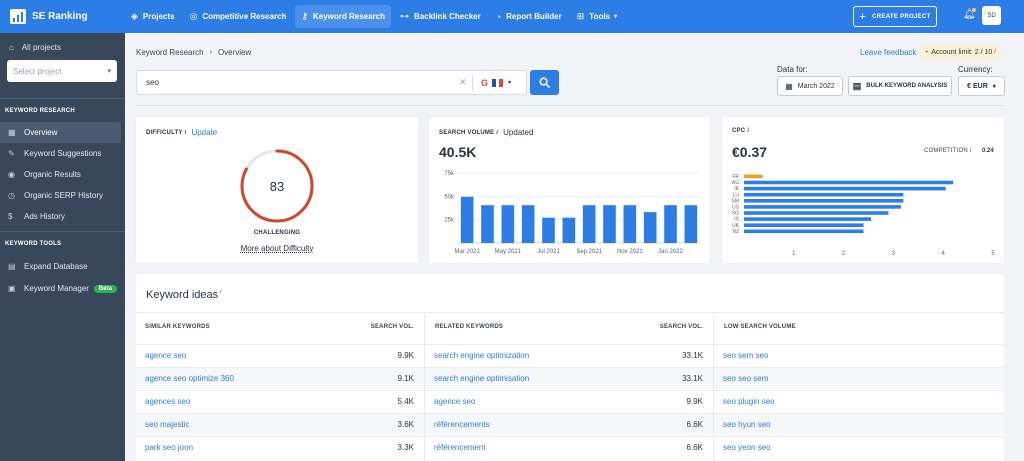  Describe the element at coordinates (746, 378) in the screenshot. I see `low-volume-keyword-link: seo seo sem` at that location.